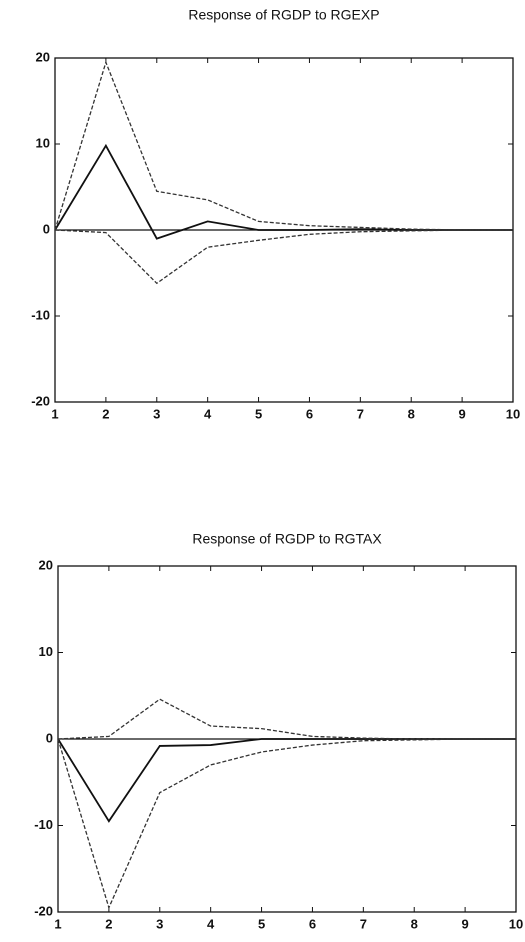 The image size is (525, 942). Describe the element at coordinates (283, 15) in the screenshot. I see `chart-title: Response of RGDP to RGEXP` at that location.